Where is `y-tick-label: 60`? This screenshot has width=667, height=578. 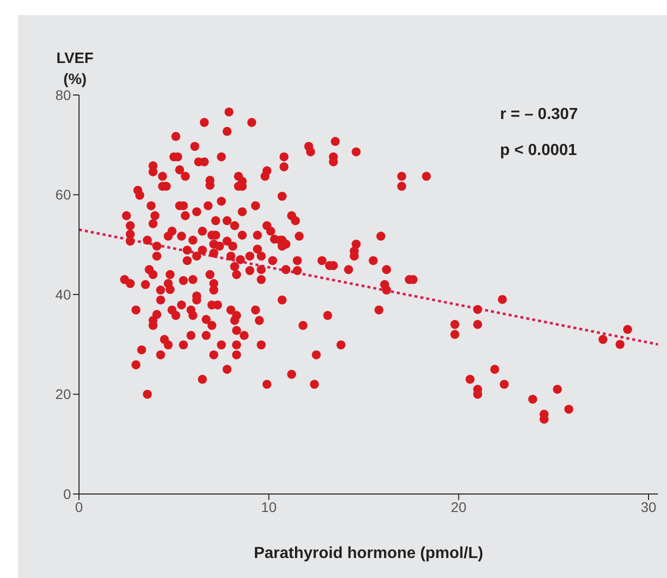 y-tick-label: 60 is located at coordinates (63, 194).